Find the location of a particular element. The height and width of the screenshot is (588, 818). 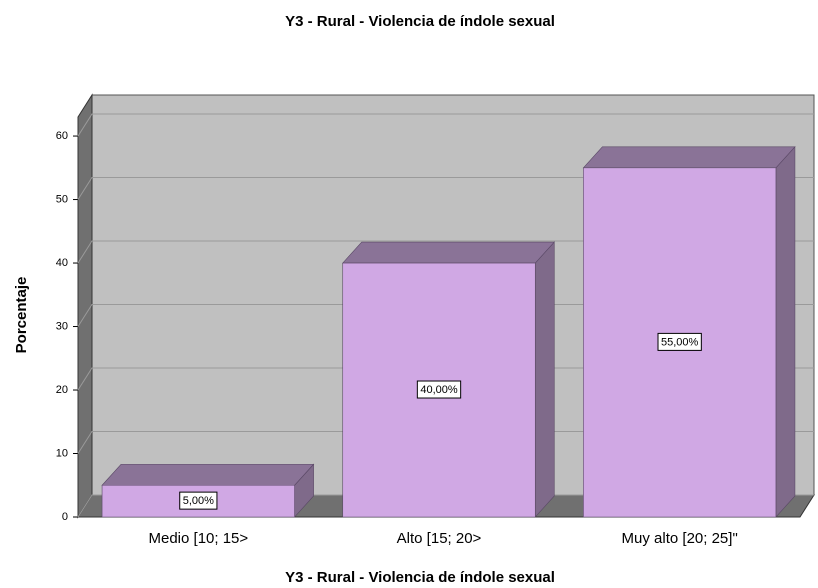

x-tick-label: Medio [10; 15> is located at coordinates (199, 538).